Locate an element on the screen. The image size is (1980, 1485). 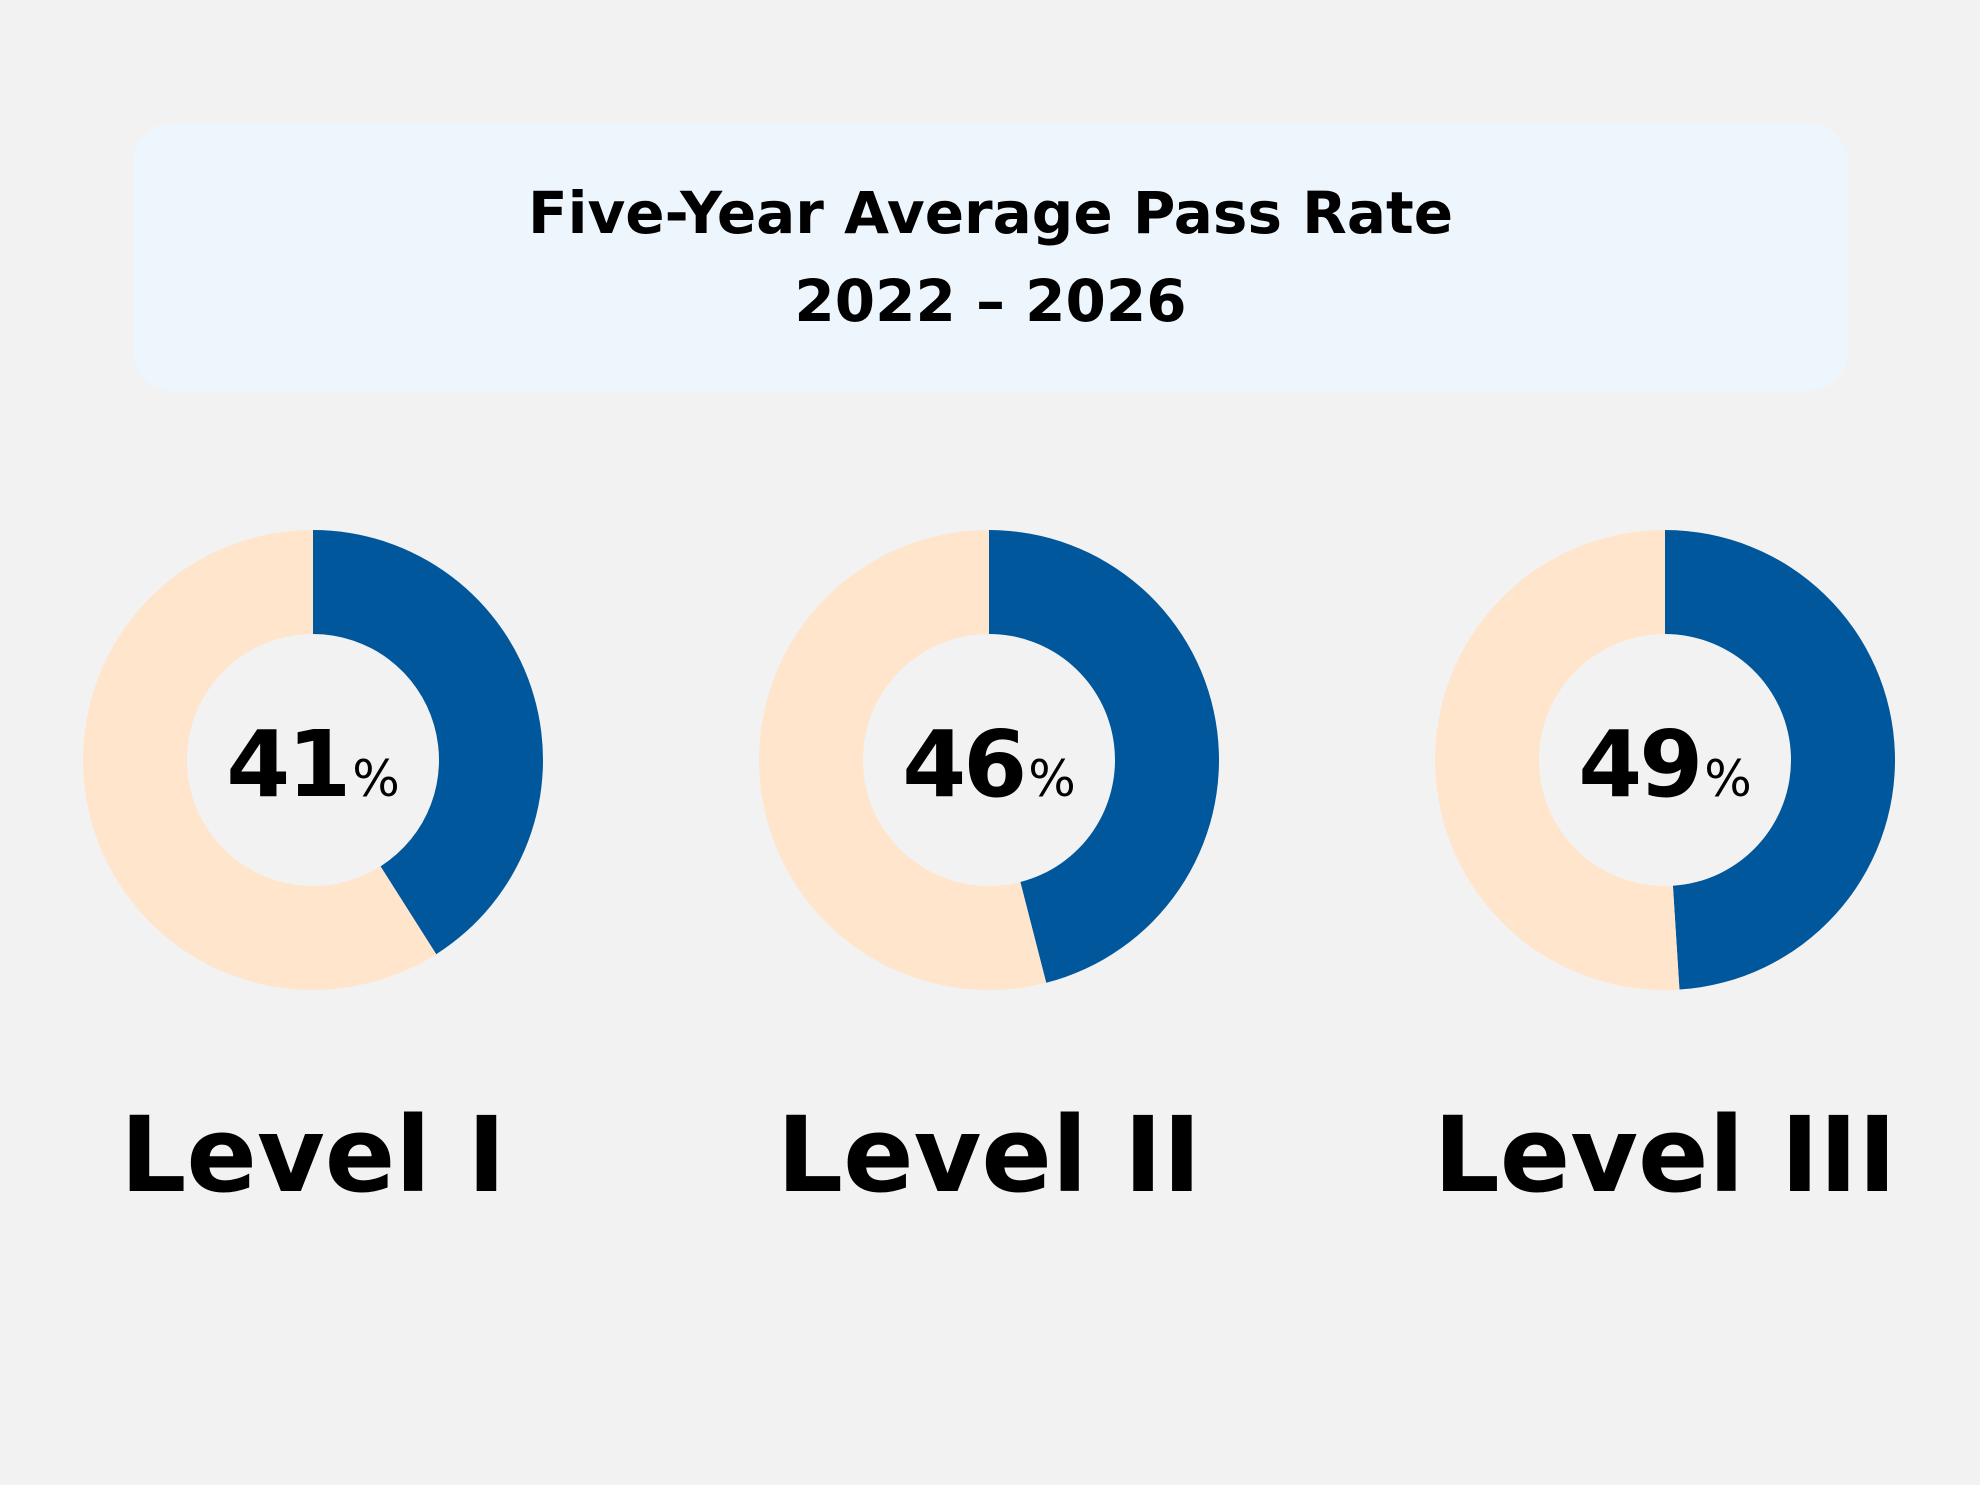
donut-chart-level-1: 41% is located at coordinates (313, 765).